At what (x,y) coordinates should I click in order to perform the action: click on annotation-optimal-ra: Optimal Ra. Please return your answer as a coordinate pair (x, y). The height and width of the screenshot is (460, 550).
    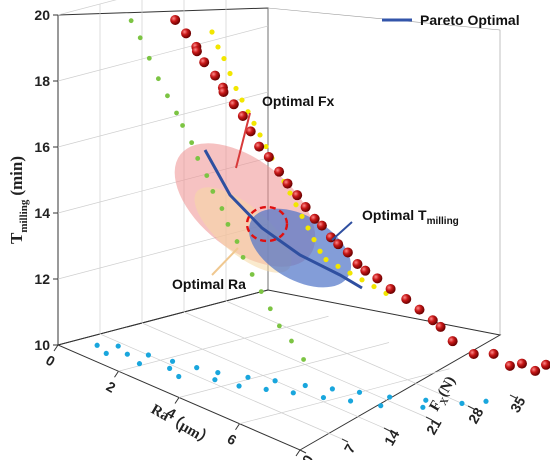
    Looking at the image, I should click on (209, 284).